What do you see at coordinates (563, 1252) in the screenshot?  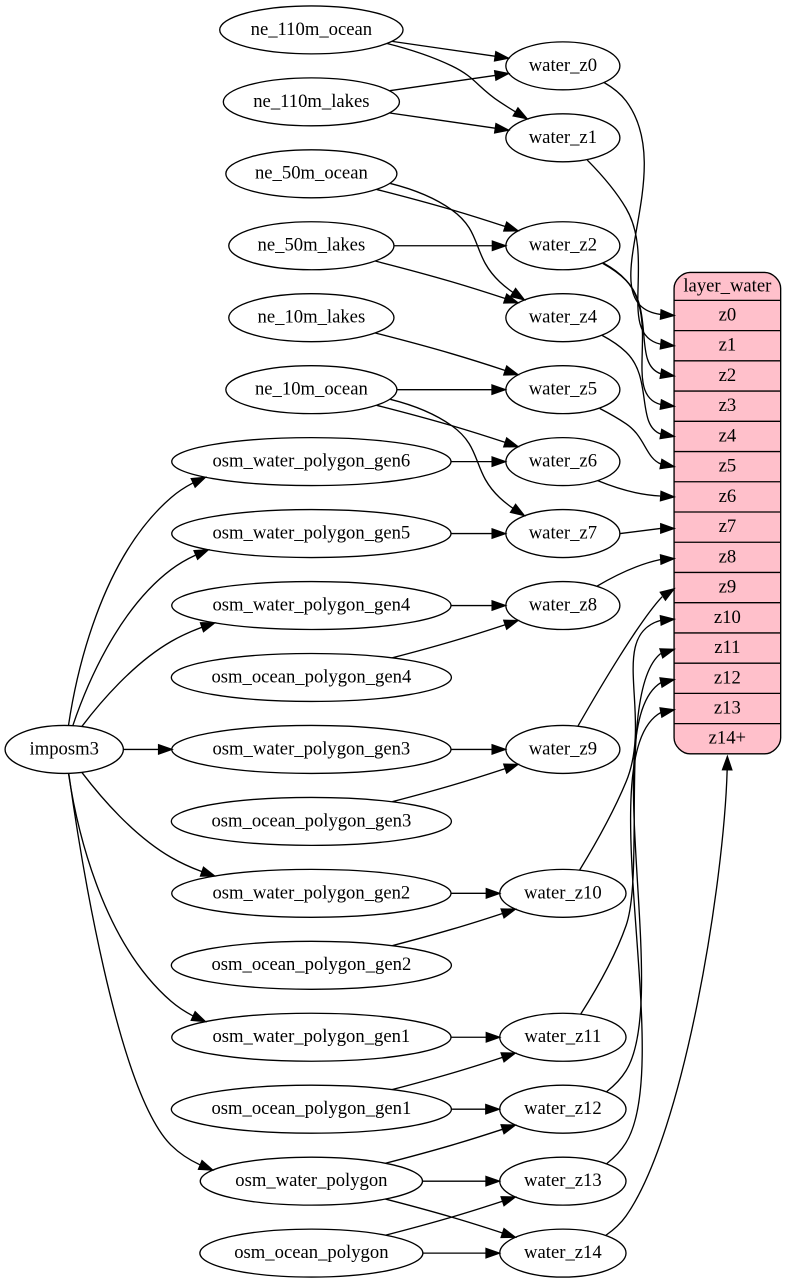 I see `svg-text: water_z14` at bounding box center [563, 1252].